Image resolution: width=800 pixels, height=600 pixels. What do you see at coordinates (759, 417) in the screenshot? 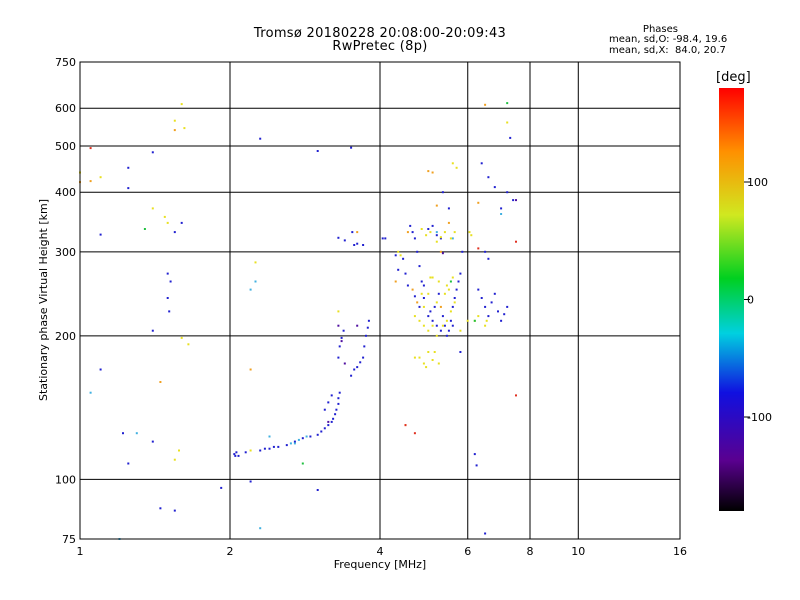
I see `colorbar-tick-label: -100` at bounding box center [759, 417].